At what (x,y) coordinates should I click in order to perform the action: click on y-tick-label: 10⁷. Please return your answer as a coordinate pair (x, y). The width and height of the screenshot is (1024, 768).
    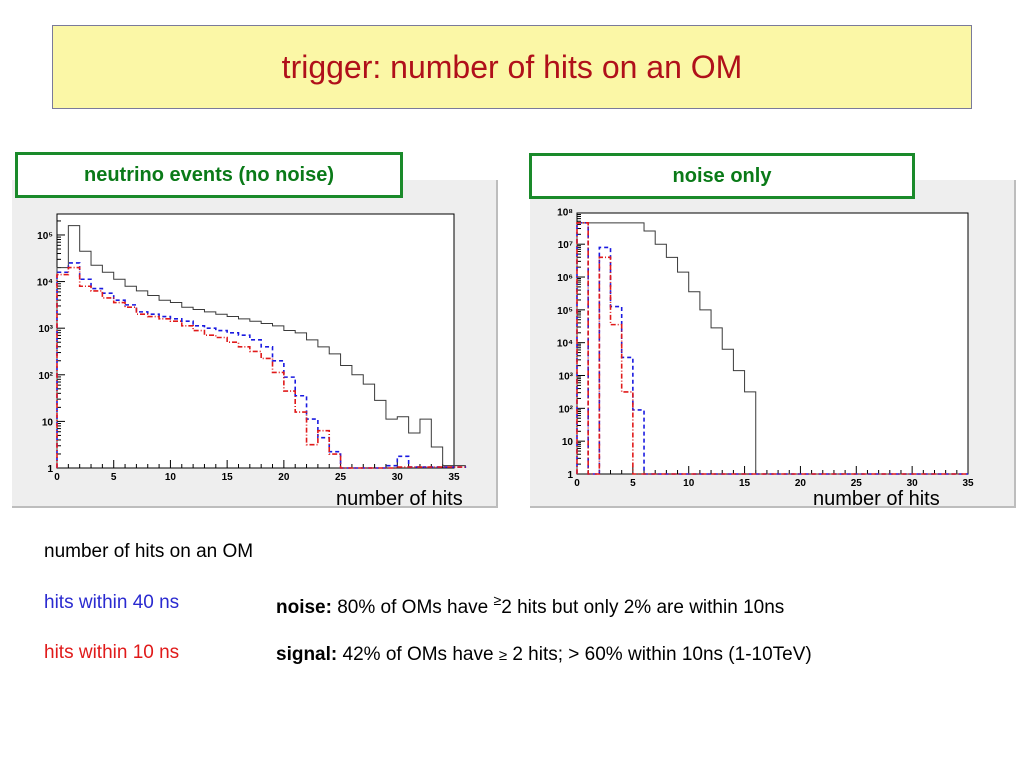
    Looking at the image, I should click on (565, 245).